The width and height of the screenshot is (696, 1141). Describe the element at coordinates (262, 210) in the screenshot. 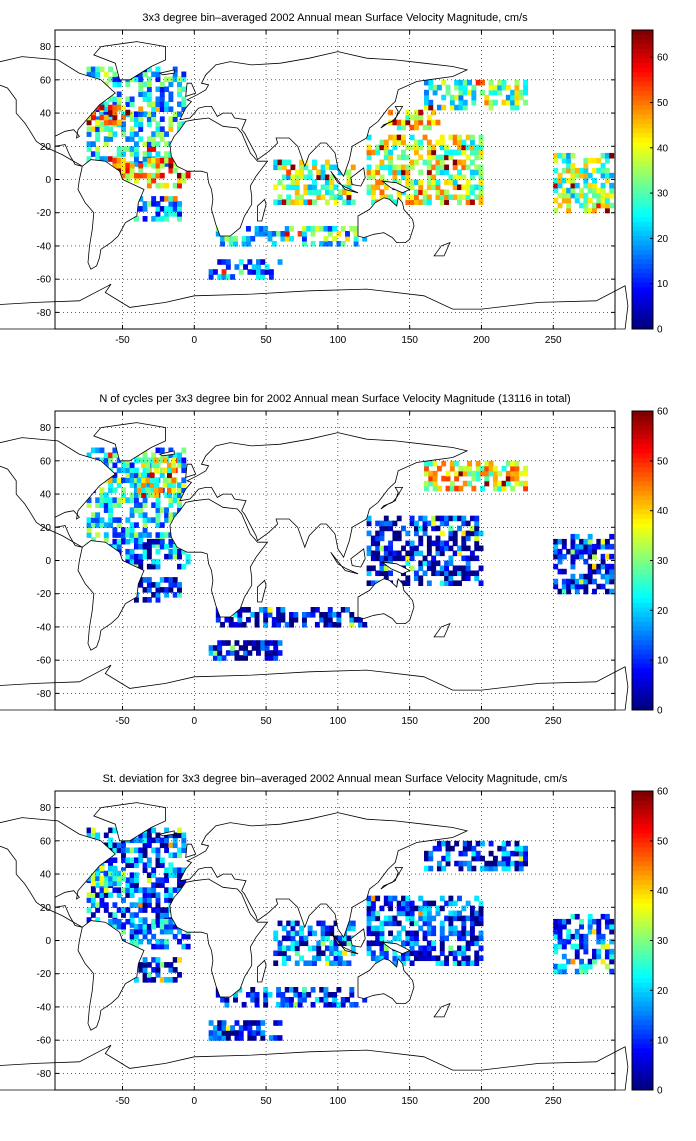

I see `coastline` at that location.